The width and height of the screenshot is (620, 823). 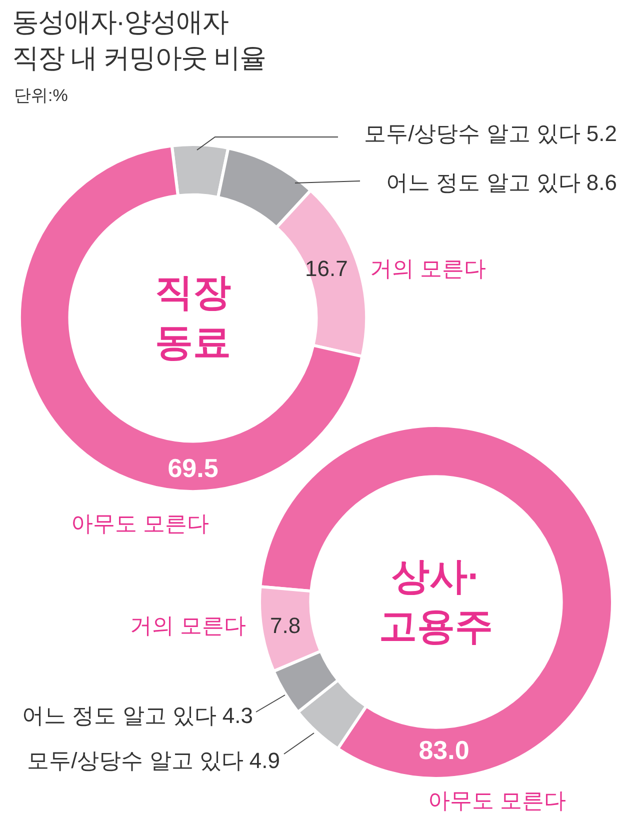 I want to click on data-label: 4.3, so click(x=237, y=715).